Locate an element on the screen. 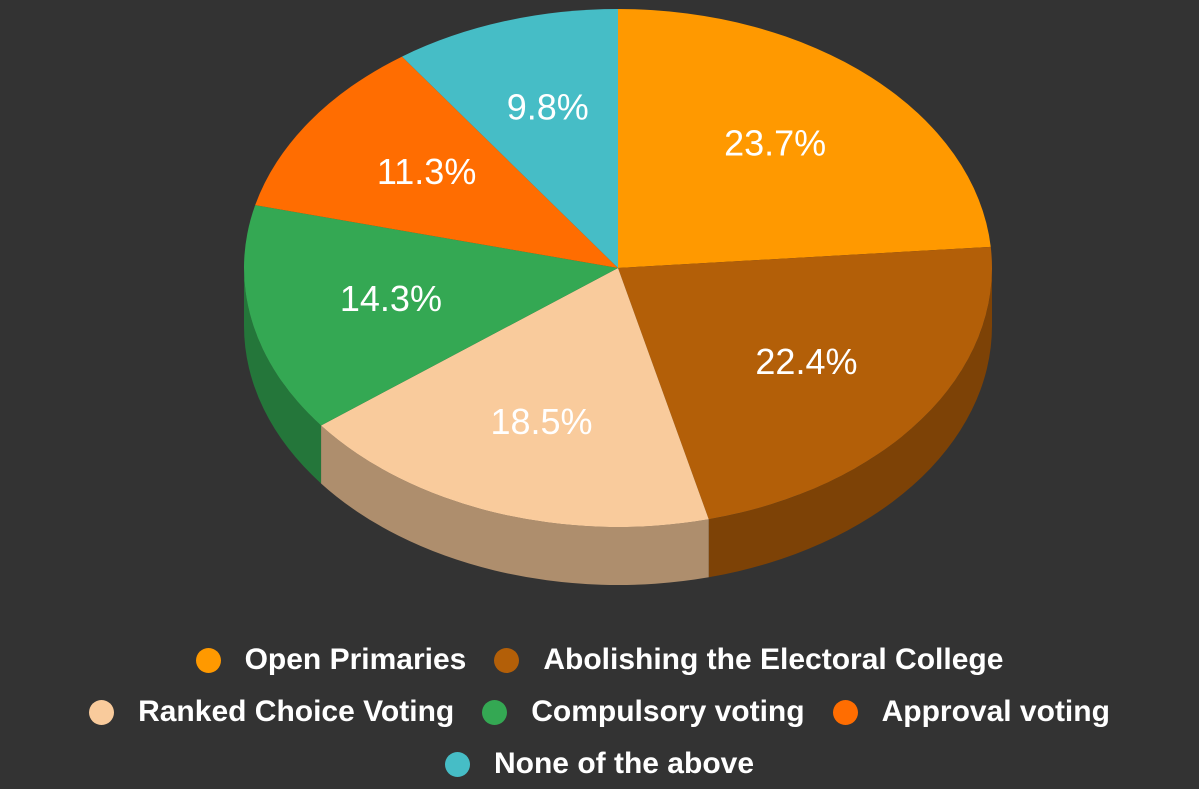 This screenshot has width=1199, height=789. pie-slice-side-compulsory-voting is located at coordinates (283, 376).